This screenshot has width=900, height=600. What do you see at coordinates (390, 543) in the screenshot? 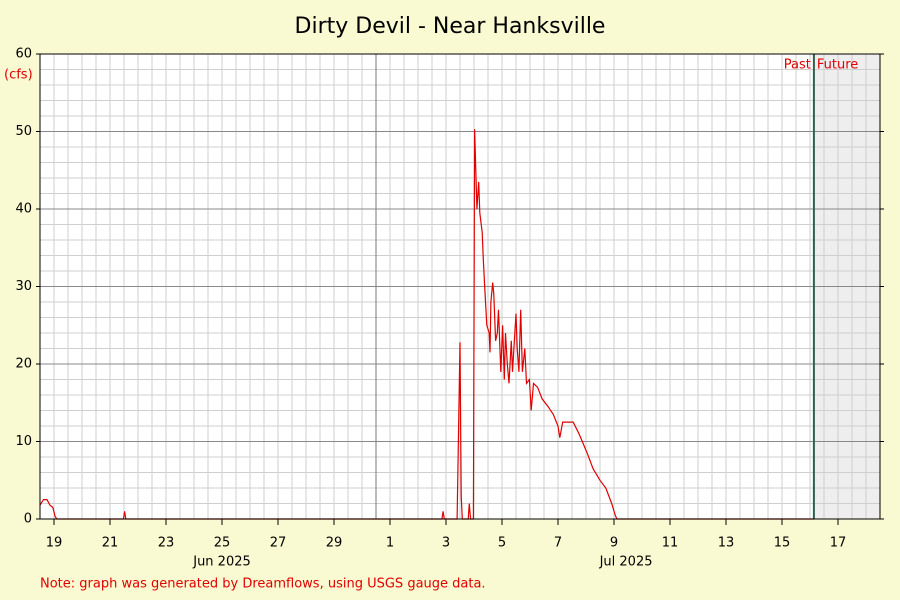
I see `x-tick-label: 1` at bounding box center [390, 543].